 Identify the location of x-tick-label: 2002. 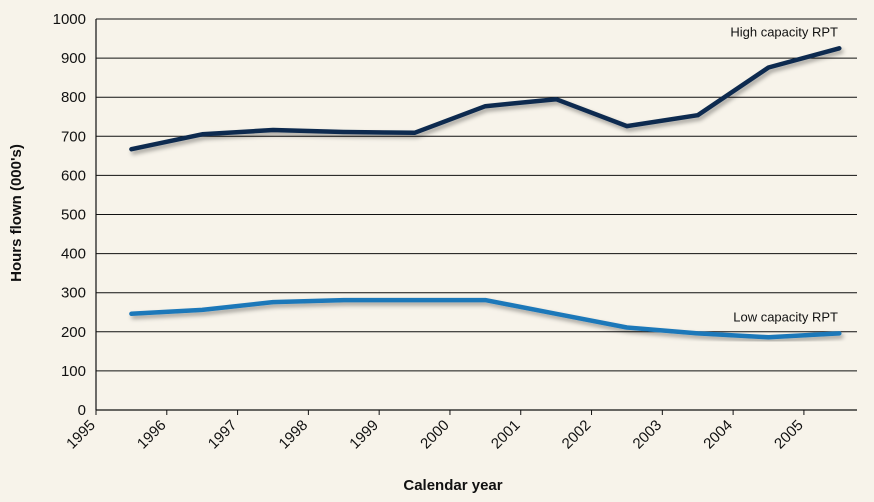
(577, 435).